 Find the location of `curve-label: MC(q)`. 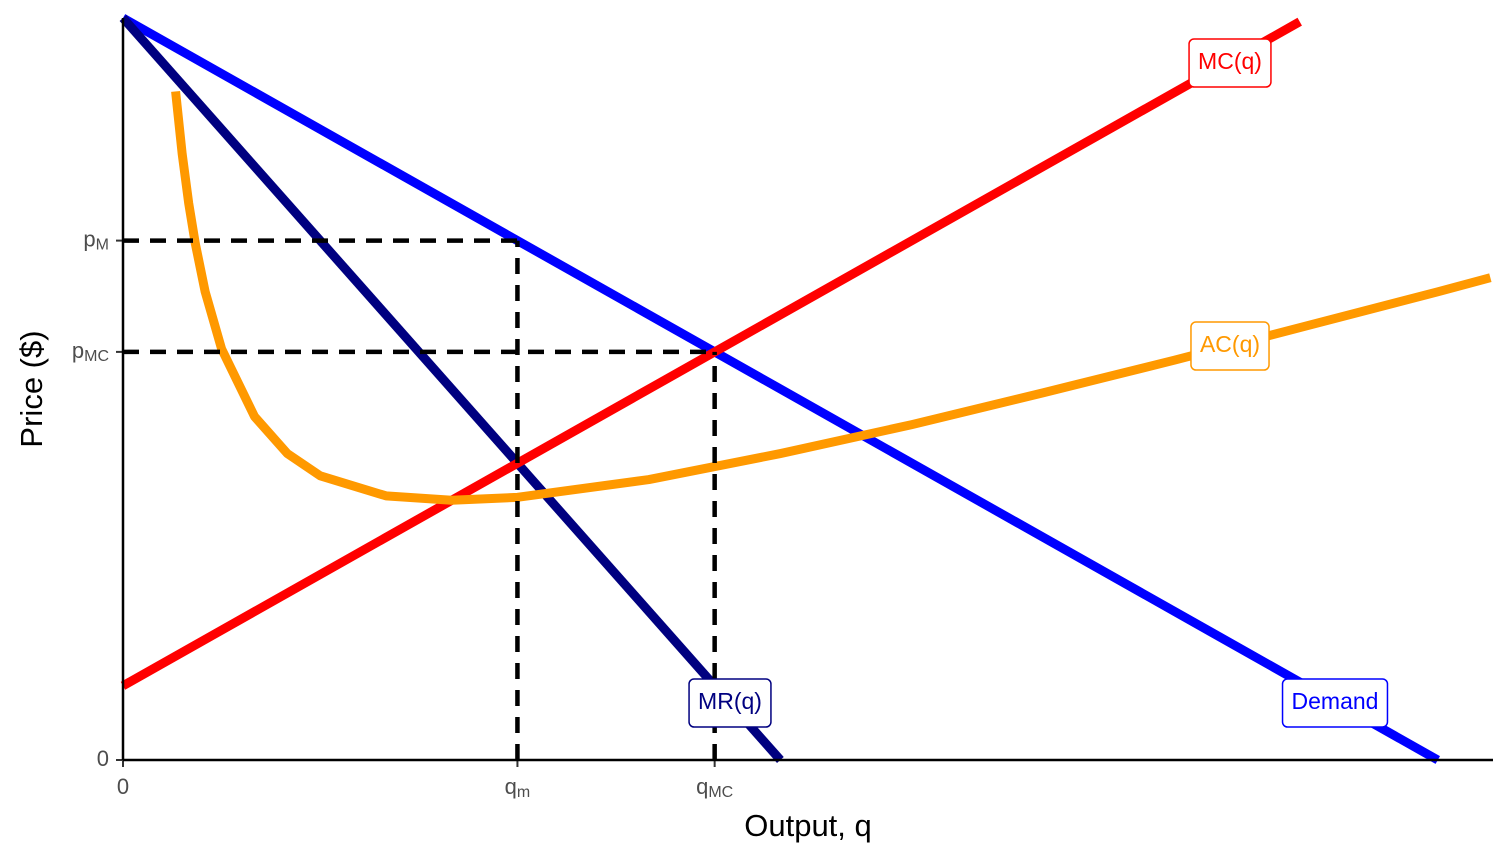

curve-label: MC(q) is located at coordinates (1230, 61).